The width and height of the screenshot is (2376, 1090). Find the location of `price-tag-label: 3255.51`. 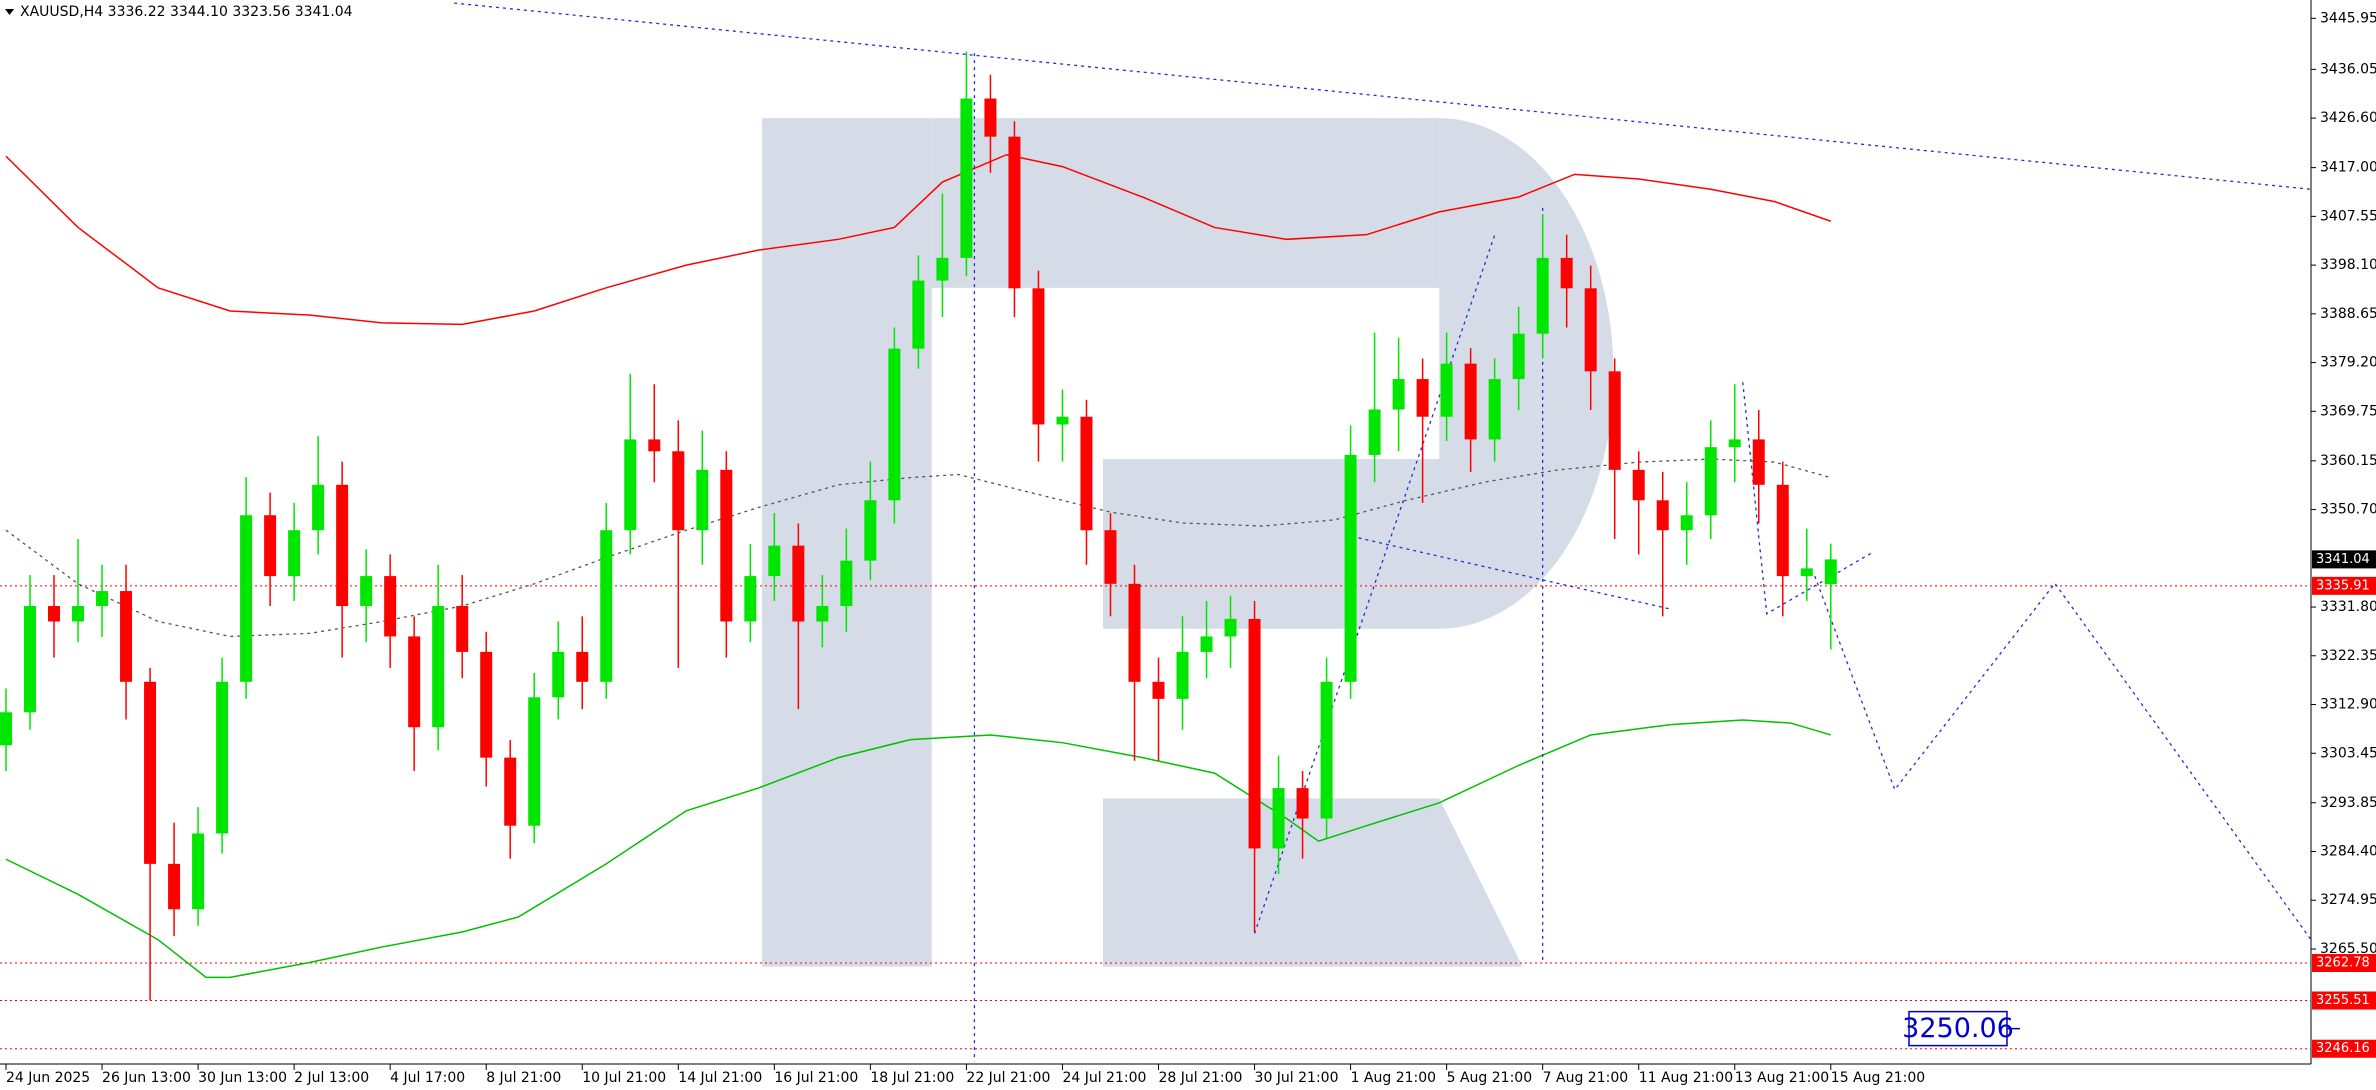

price-tag-label: 3255.51 is located at coordinates (2343, 1000).